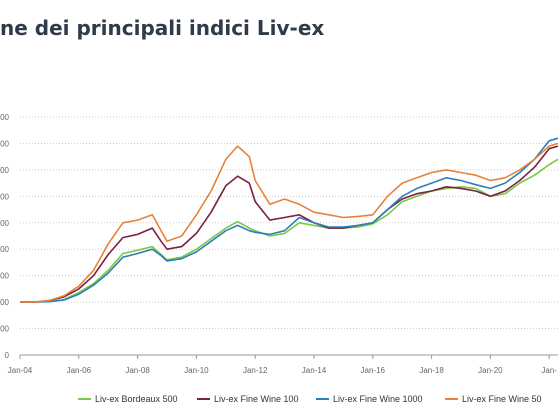  Describe the element at coordinates (137, 370) in the screenshot. I see `x-tick-label: Jan-08` at that location.